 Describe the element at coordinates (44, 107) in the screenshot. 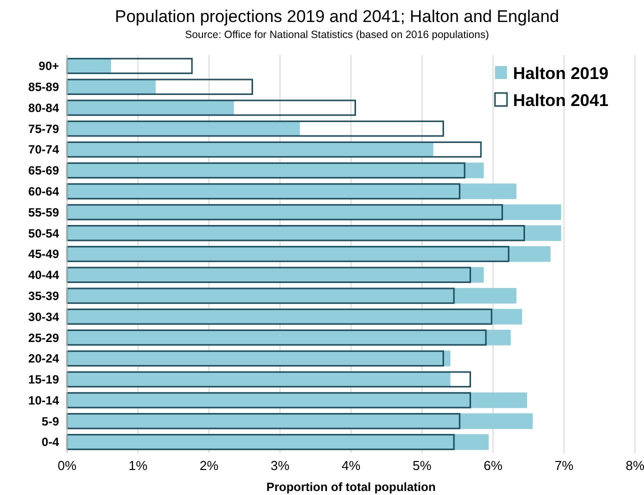

I see `y-tick-label: 80-84` at that location.